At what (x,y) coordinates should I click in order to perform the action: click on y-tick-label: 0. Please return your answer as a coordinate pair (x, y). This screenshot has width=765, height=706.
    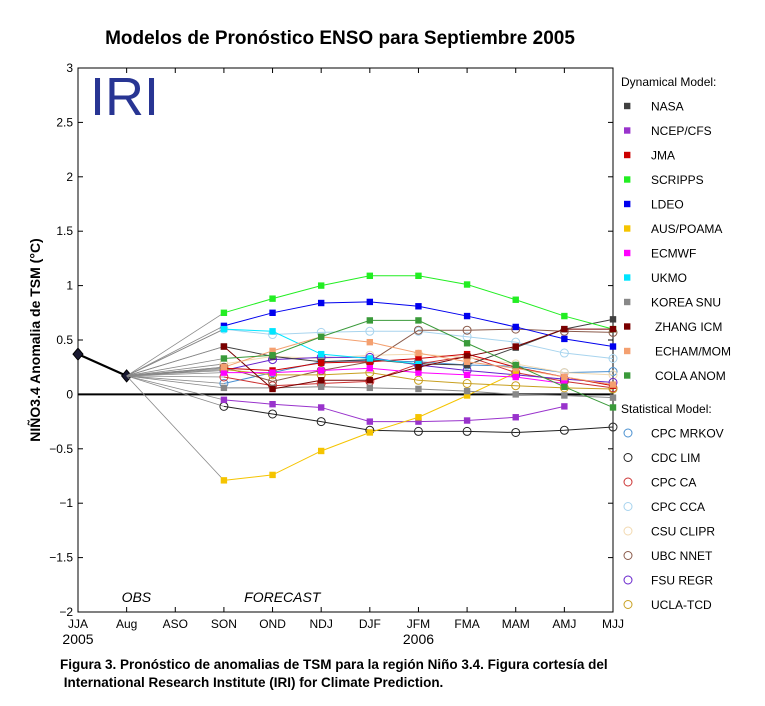
    Looking at the image, I should click on (69, 394).